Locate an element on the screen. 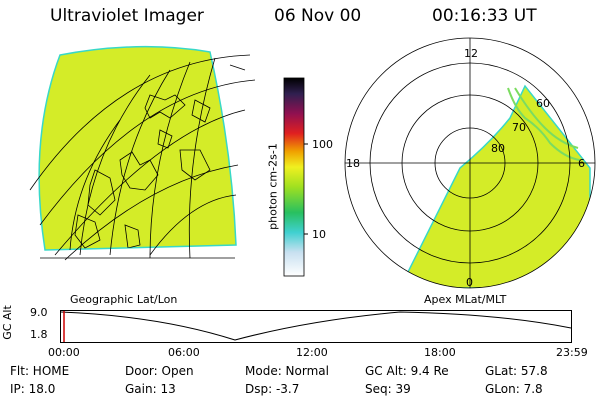  altitude-track is located at coordinates (316, 326).